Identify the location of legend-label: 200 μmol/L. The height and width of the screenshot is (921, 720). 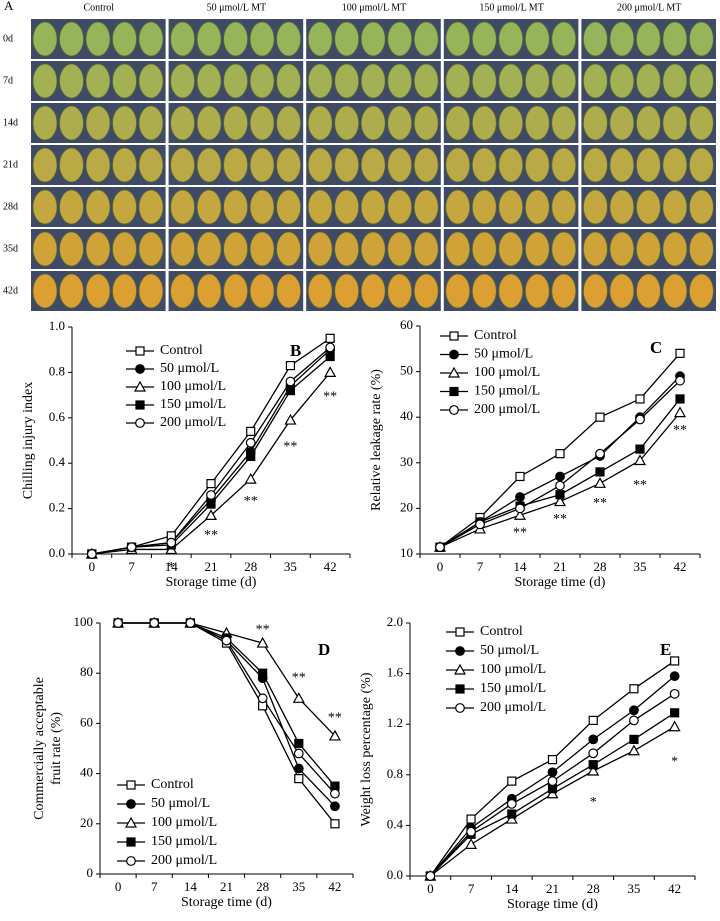
(184, 860).